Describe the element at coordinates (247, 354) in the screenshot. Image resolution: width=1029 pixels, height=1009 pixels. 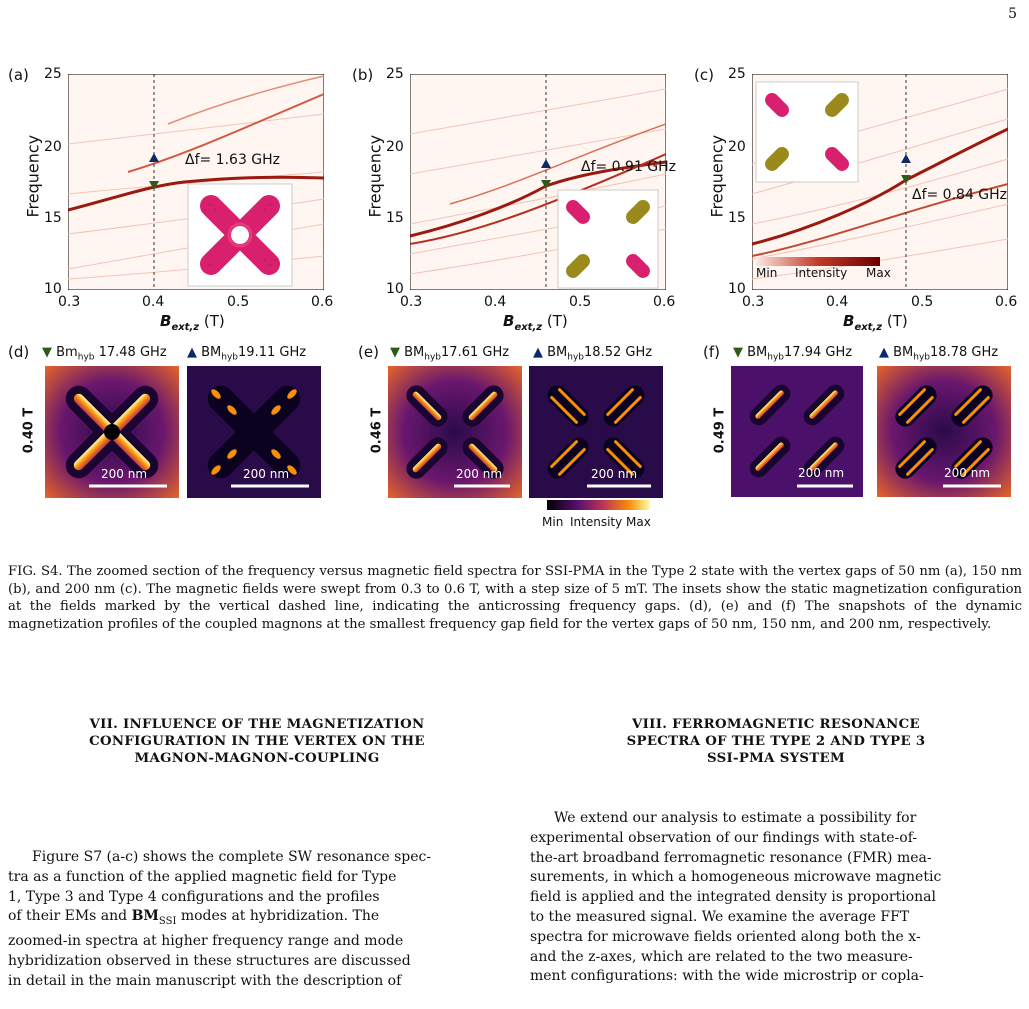
I see `mode-title-d-high: ▲ BMhyb19.11 GHz` at that location.